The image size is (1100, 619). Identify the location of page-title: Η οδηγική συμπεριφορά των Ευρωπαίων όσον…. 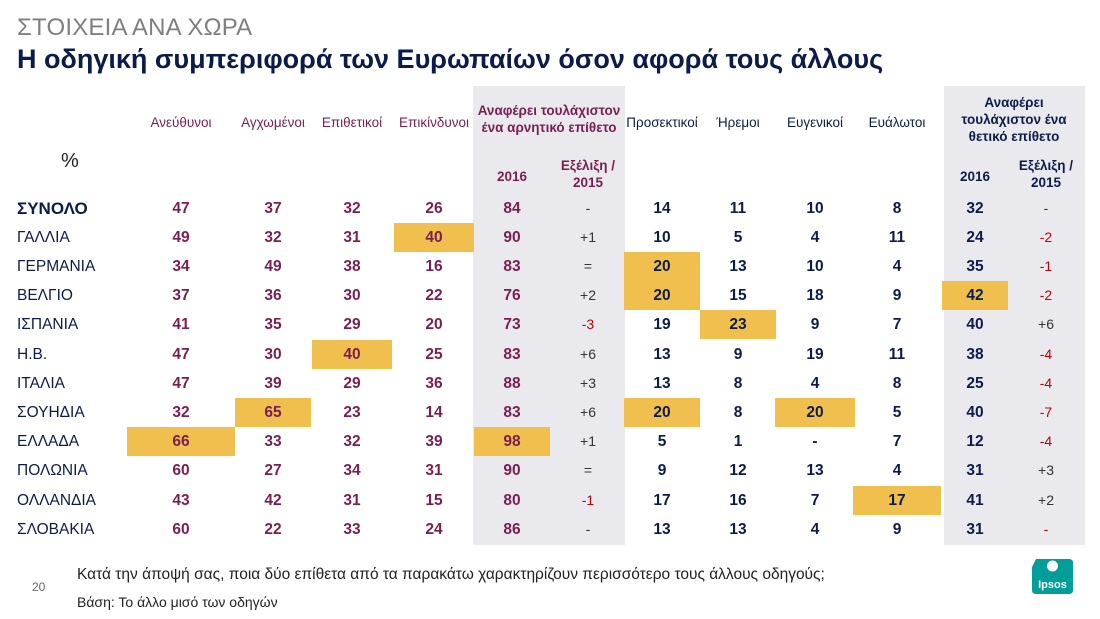
(450, 59).